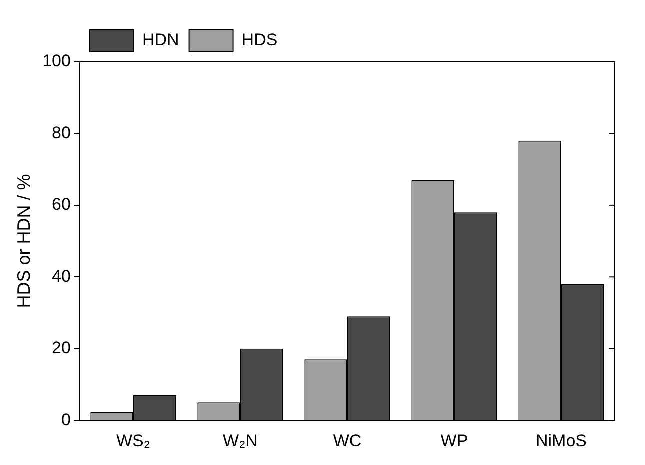 The width and height of the screenshot is (645, 465). Describe the element at coordinates (240, 440) in the screenshot. I see `x-tick-label: W₂N` at that location.